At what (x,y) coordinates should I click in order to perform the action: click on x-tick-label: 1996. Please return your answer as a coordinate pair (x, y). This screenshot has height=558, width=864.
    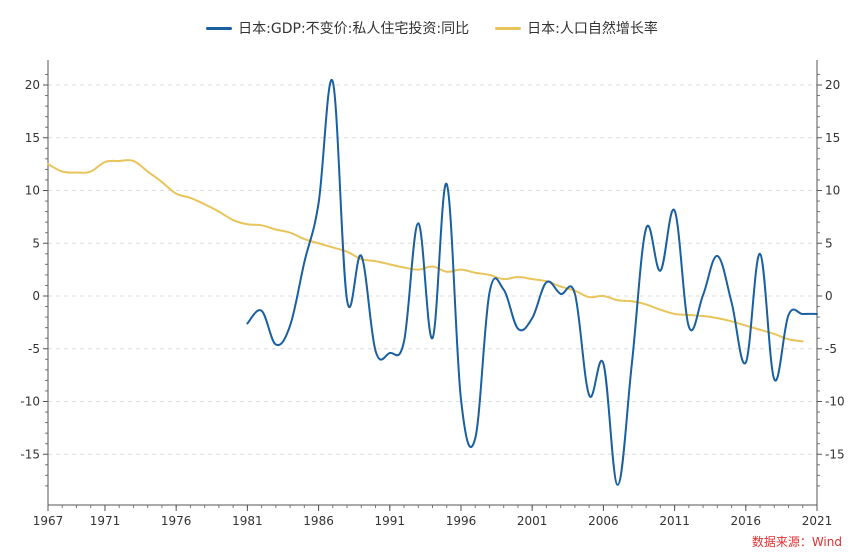
    Looking at the image, I should click on (461, 521).